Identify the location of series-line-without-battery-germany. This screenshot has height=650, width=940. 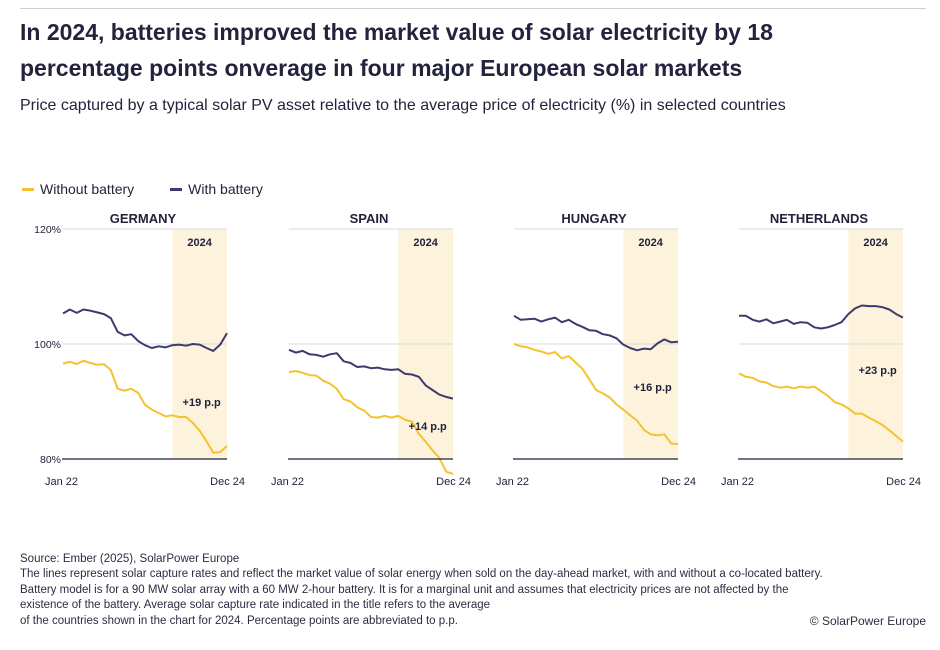
(145, 406).